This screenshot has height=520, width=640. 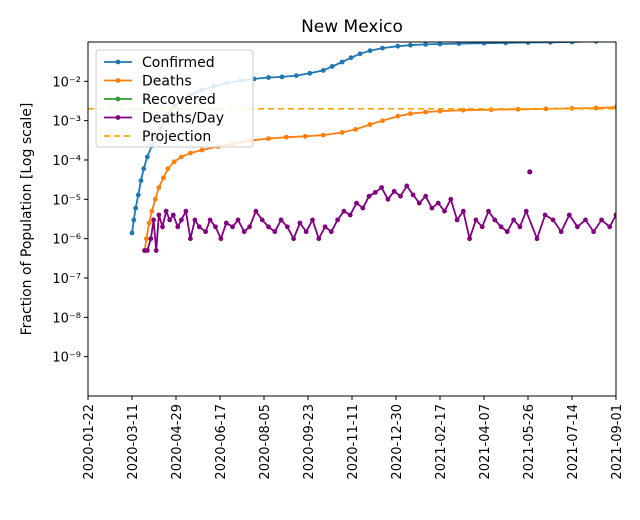 What do you see at coordinates (352, 27) in the screenshot?
I see `chart-title: New Mexico` at bounding box center [352, 27].